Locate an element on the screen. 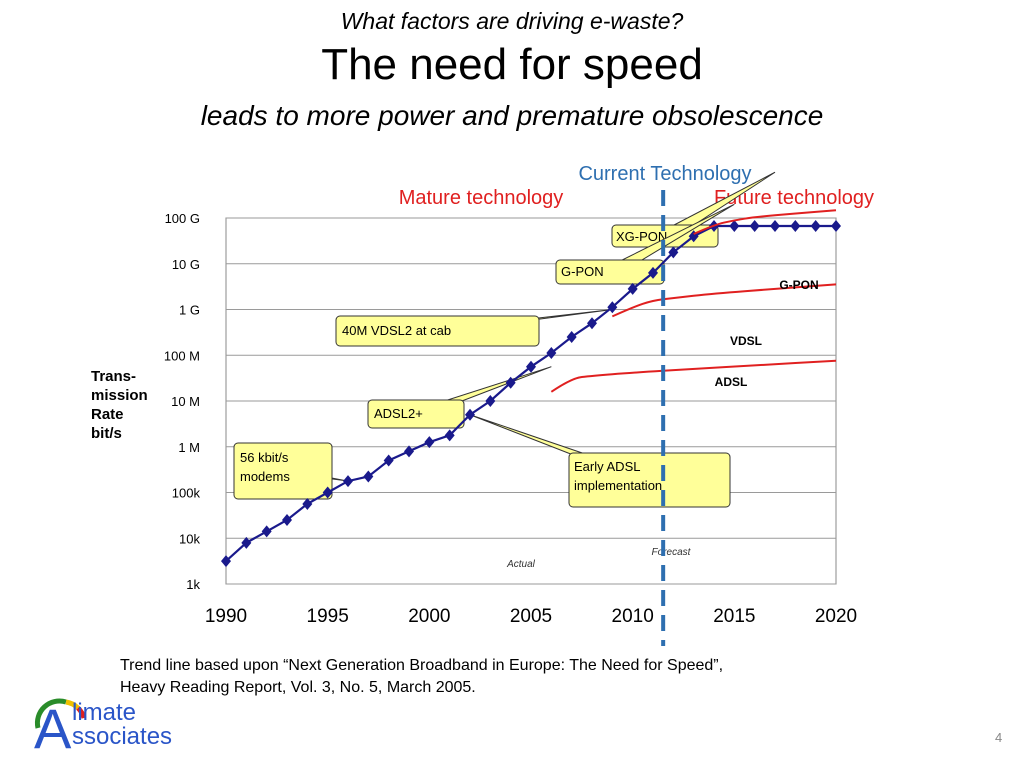 Image resolution: width=1024 pixels, height=768 pixels. callout-box-modems is located at coordinates (283, 471).